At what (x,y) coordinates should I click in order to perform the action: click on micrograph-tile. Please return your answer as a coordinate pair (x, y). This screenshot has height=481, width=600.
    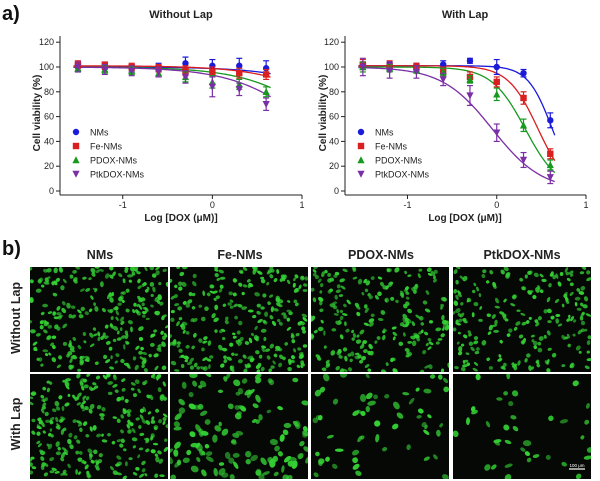
    Looking at the image, I should click on (99, 426).